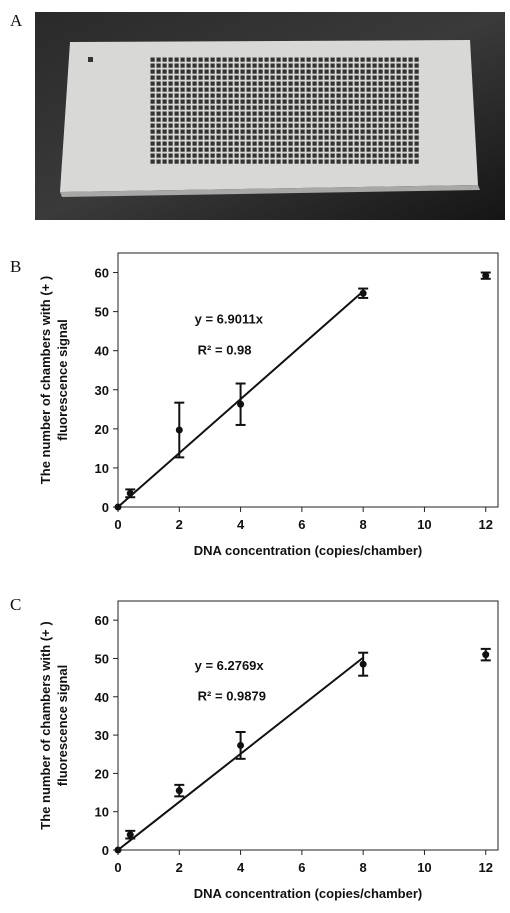 This screenshot has height=913, width=510. I want to click on r-squared: R² = 0.98, so click(225, 350).